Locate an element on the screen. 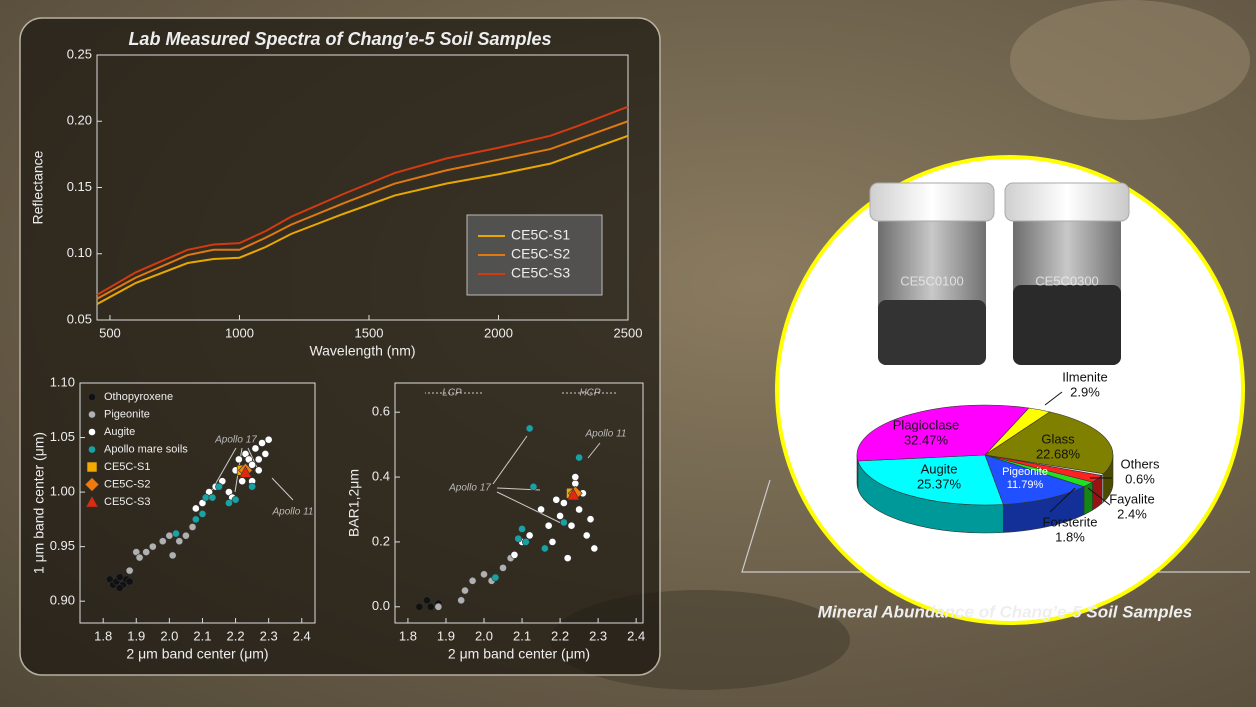 The image size is (1256, 707). legend-label: Apollo mare soils is located at coordinates (146, 449).